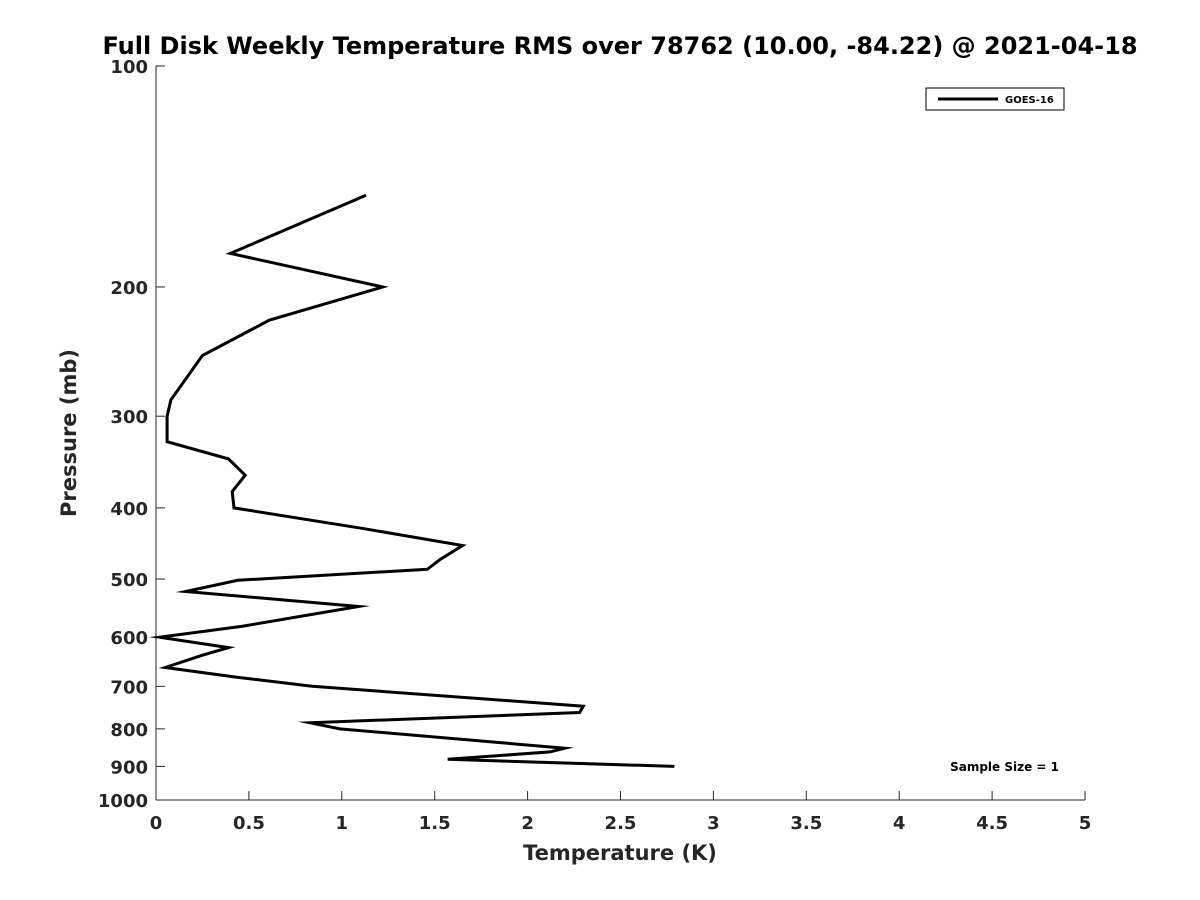 The height and width of the screenshot is (900, 1200). What do you see at coordinates (995, 99) in the screenshot?
I see `legend: GOES-16` at bounding box center [995, 99].